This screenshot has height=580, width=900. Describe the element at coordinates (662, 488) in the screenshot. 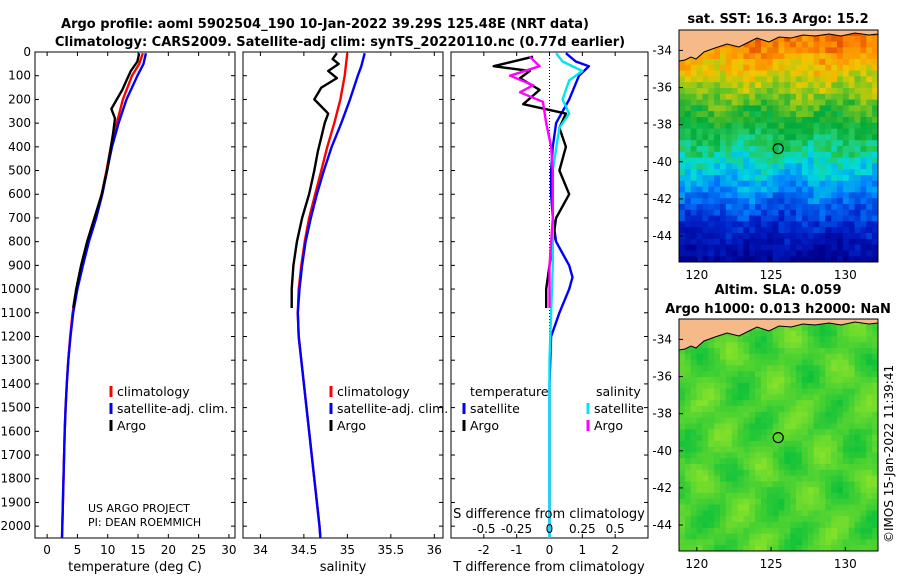

I see `map-y-tick-label: -42` at that location.